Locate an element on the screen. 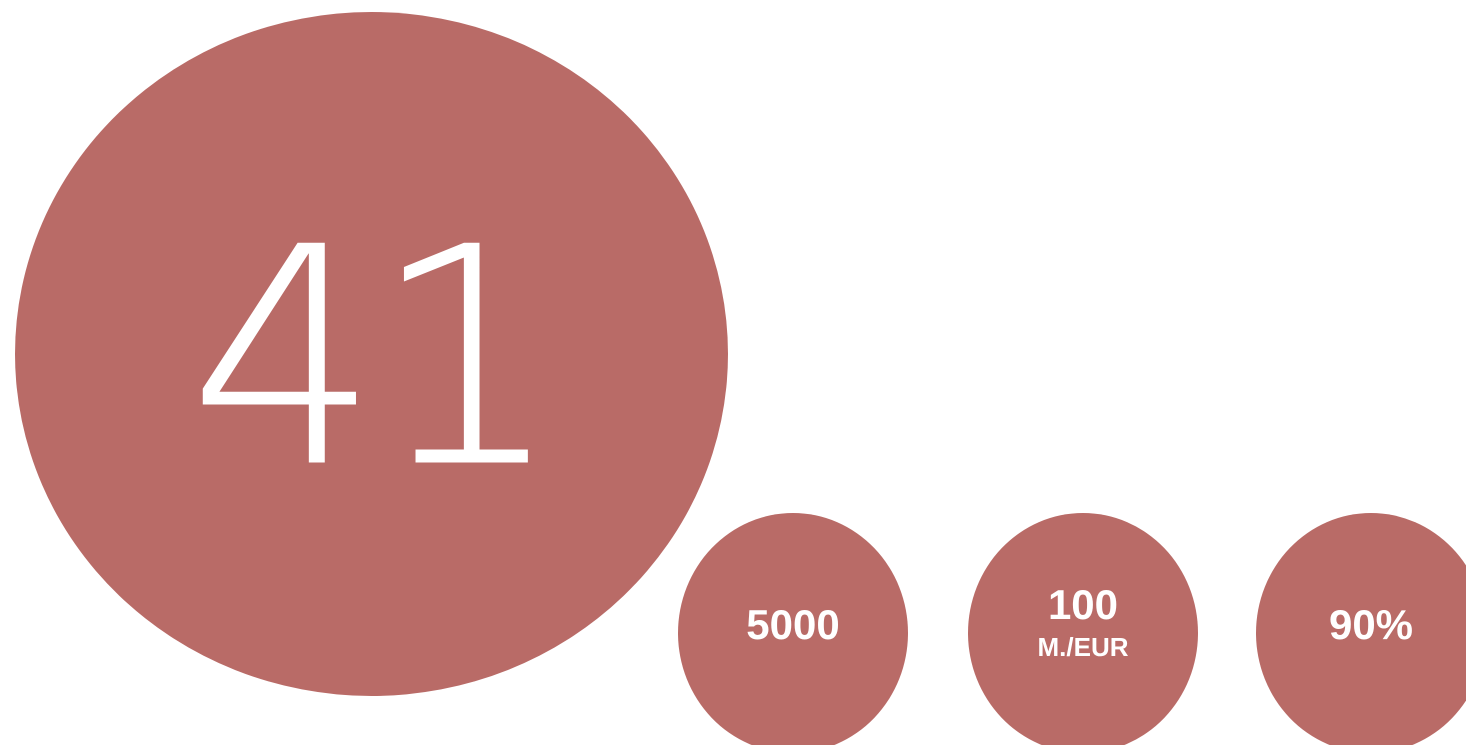 The width and height of the screenshot is (1466, 745). stat-value-2: 100 is located at coordinates (1083, 604).